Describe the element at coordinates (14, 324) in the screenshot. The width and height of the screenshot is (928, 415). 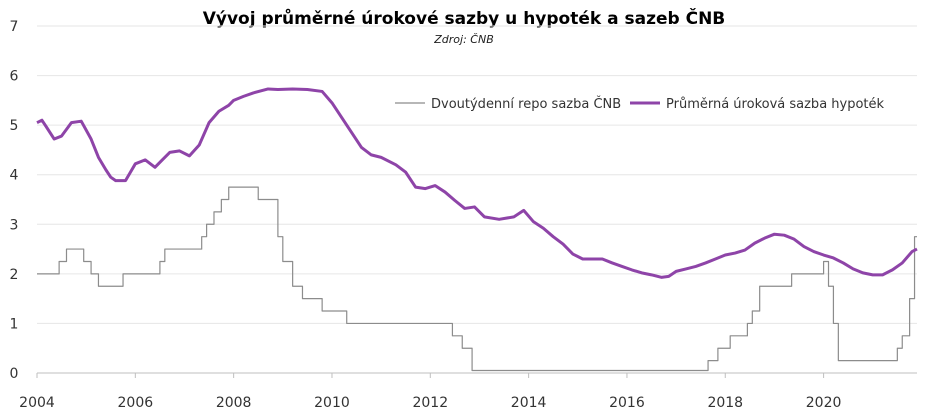
I see `y-tick-label: 1` at that location.